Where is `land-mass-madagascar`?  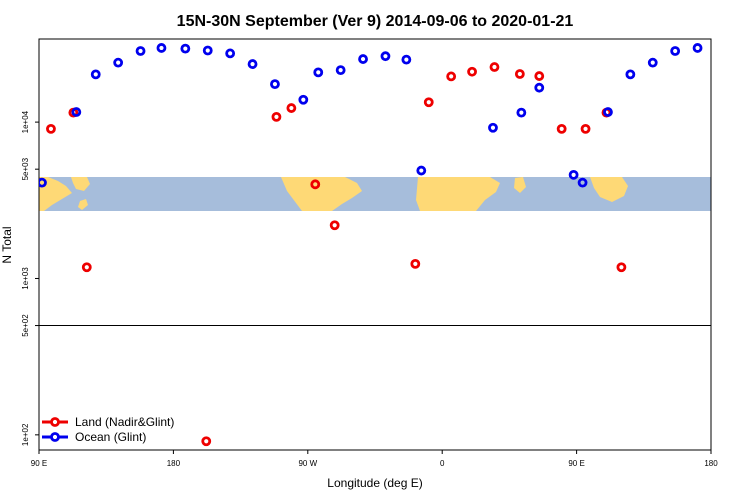 land-mass-madagascar is located at coordinates (520, 185).